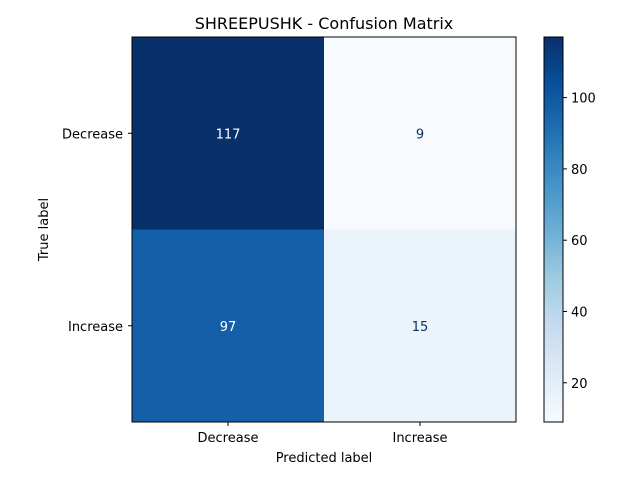  What do you see at coordinates (97, 231) in the screenshot?
I see `y-axis-ticks: Decrease Increase` at bounding box center [97, 231].